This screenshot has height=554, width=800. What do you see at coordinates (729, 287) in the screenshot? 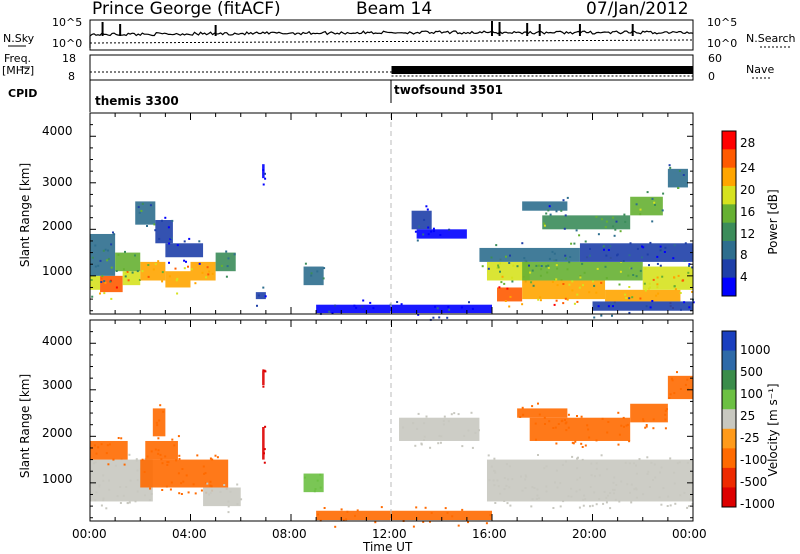
I see `power-cb-swatch` at bounding box center [729, 287].